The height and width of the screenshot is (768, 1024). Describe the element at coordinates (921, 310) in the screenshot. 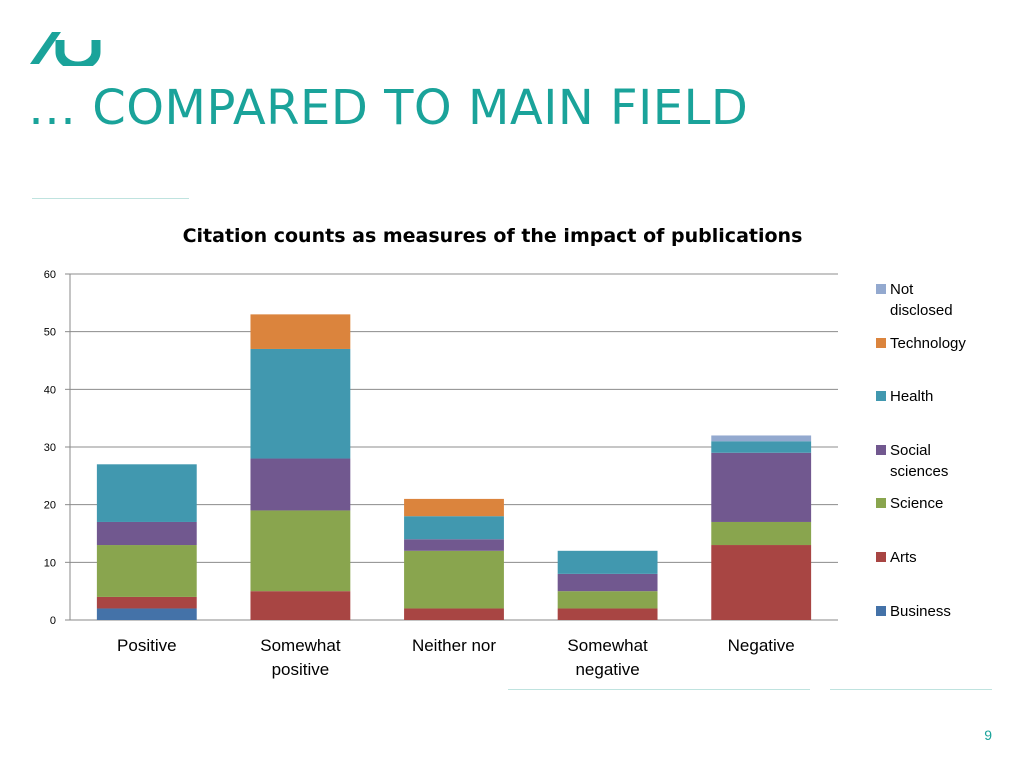

I see `legend-label: disclosed` at that location.